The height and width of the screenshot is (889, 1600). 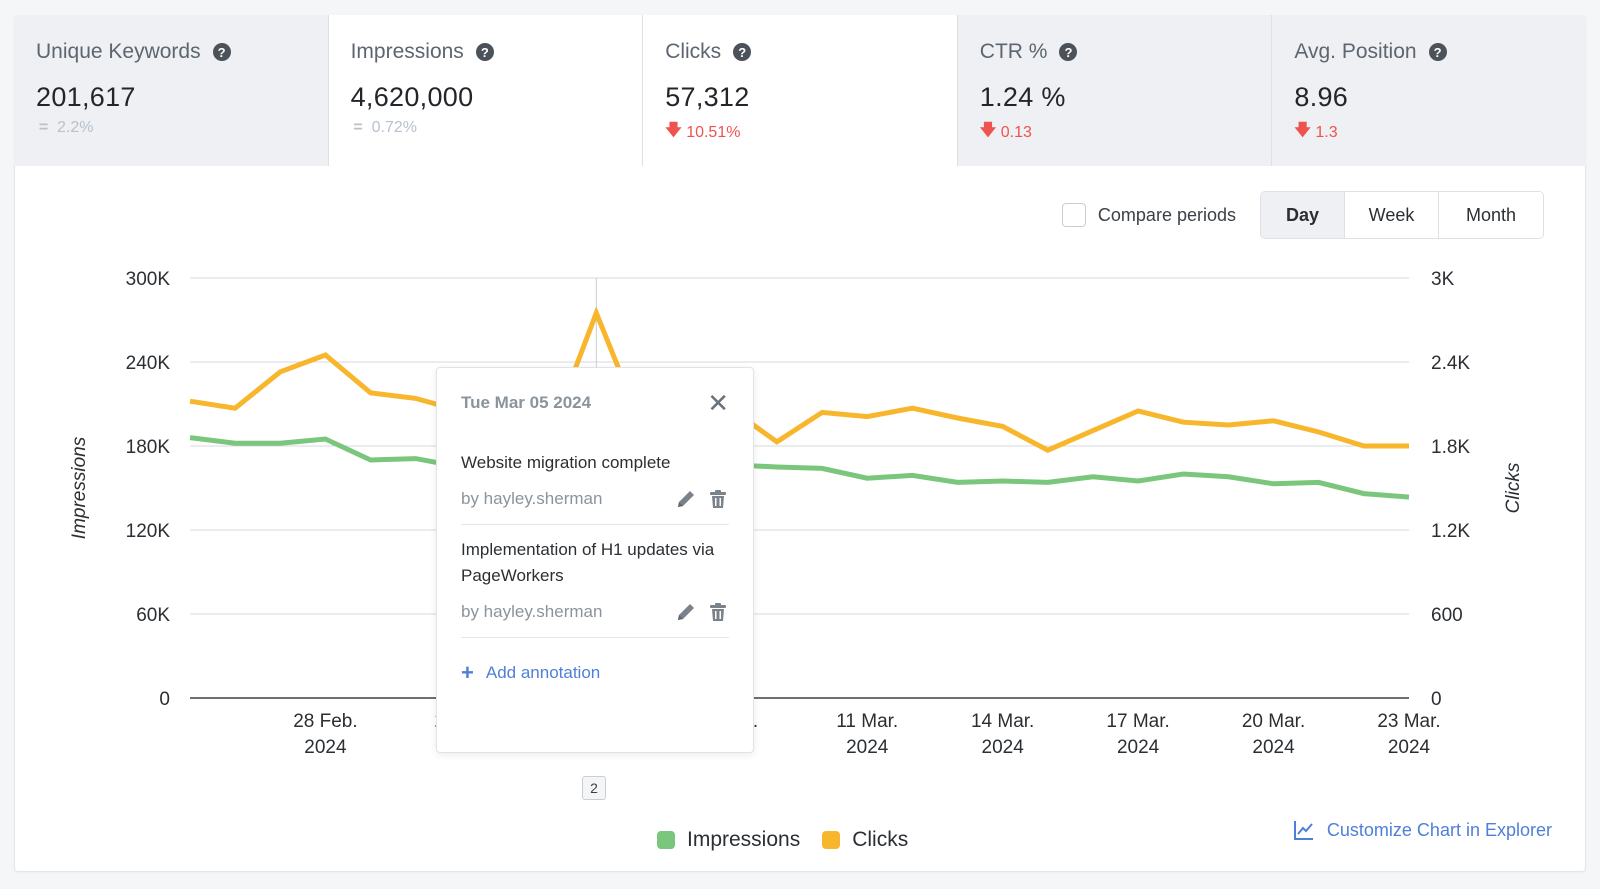 What do you see at coordinates (1392, 215) in the screenshot?
I see `period-week-button: Week` at bounding box center [1392, 215].